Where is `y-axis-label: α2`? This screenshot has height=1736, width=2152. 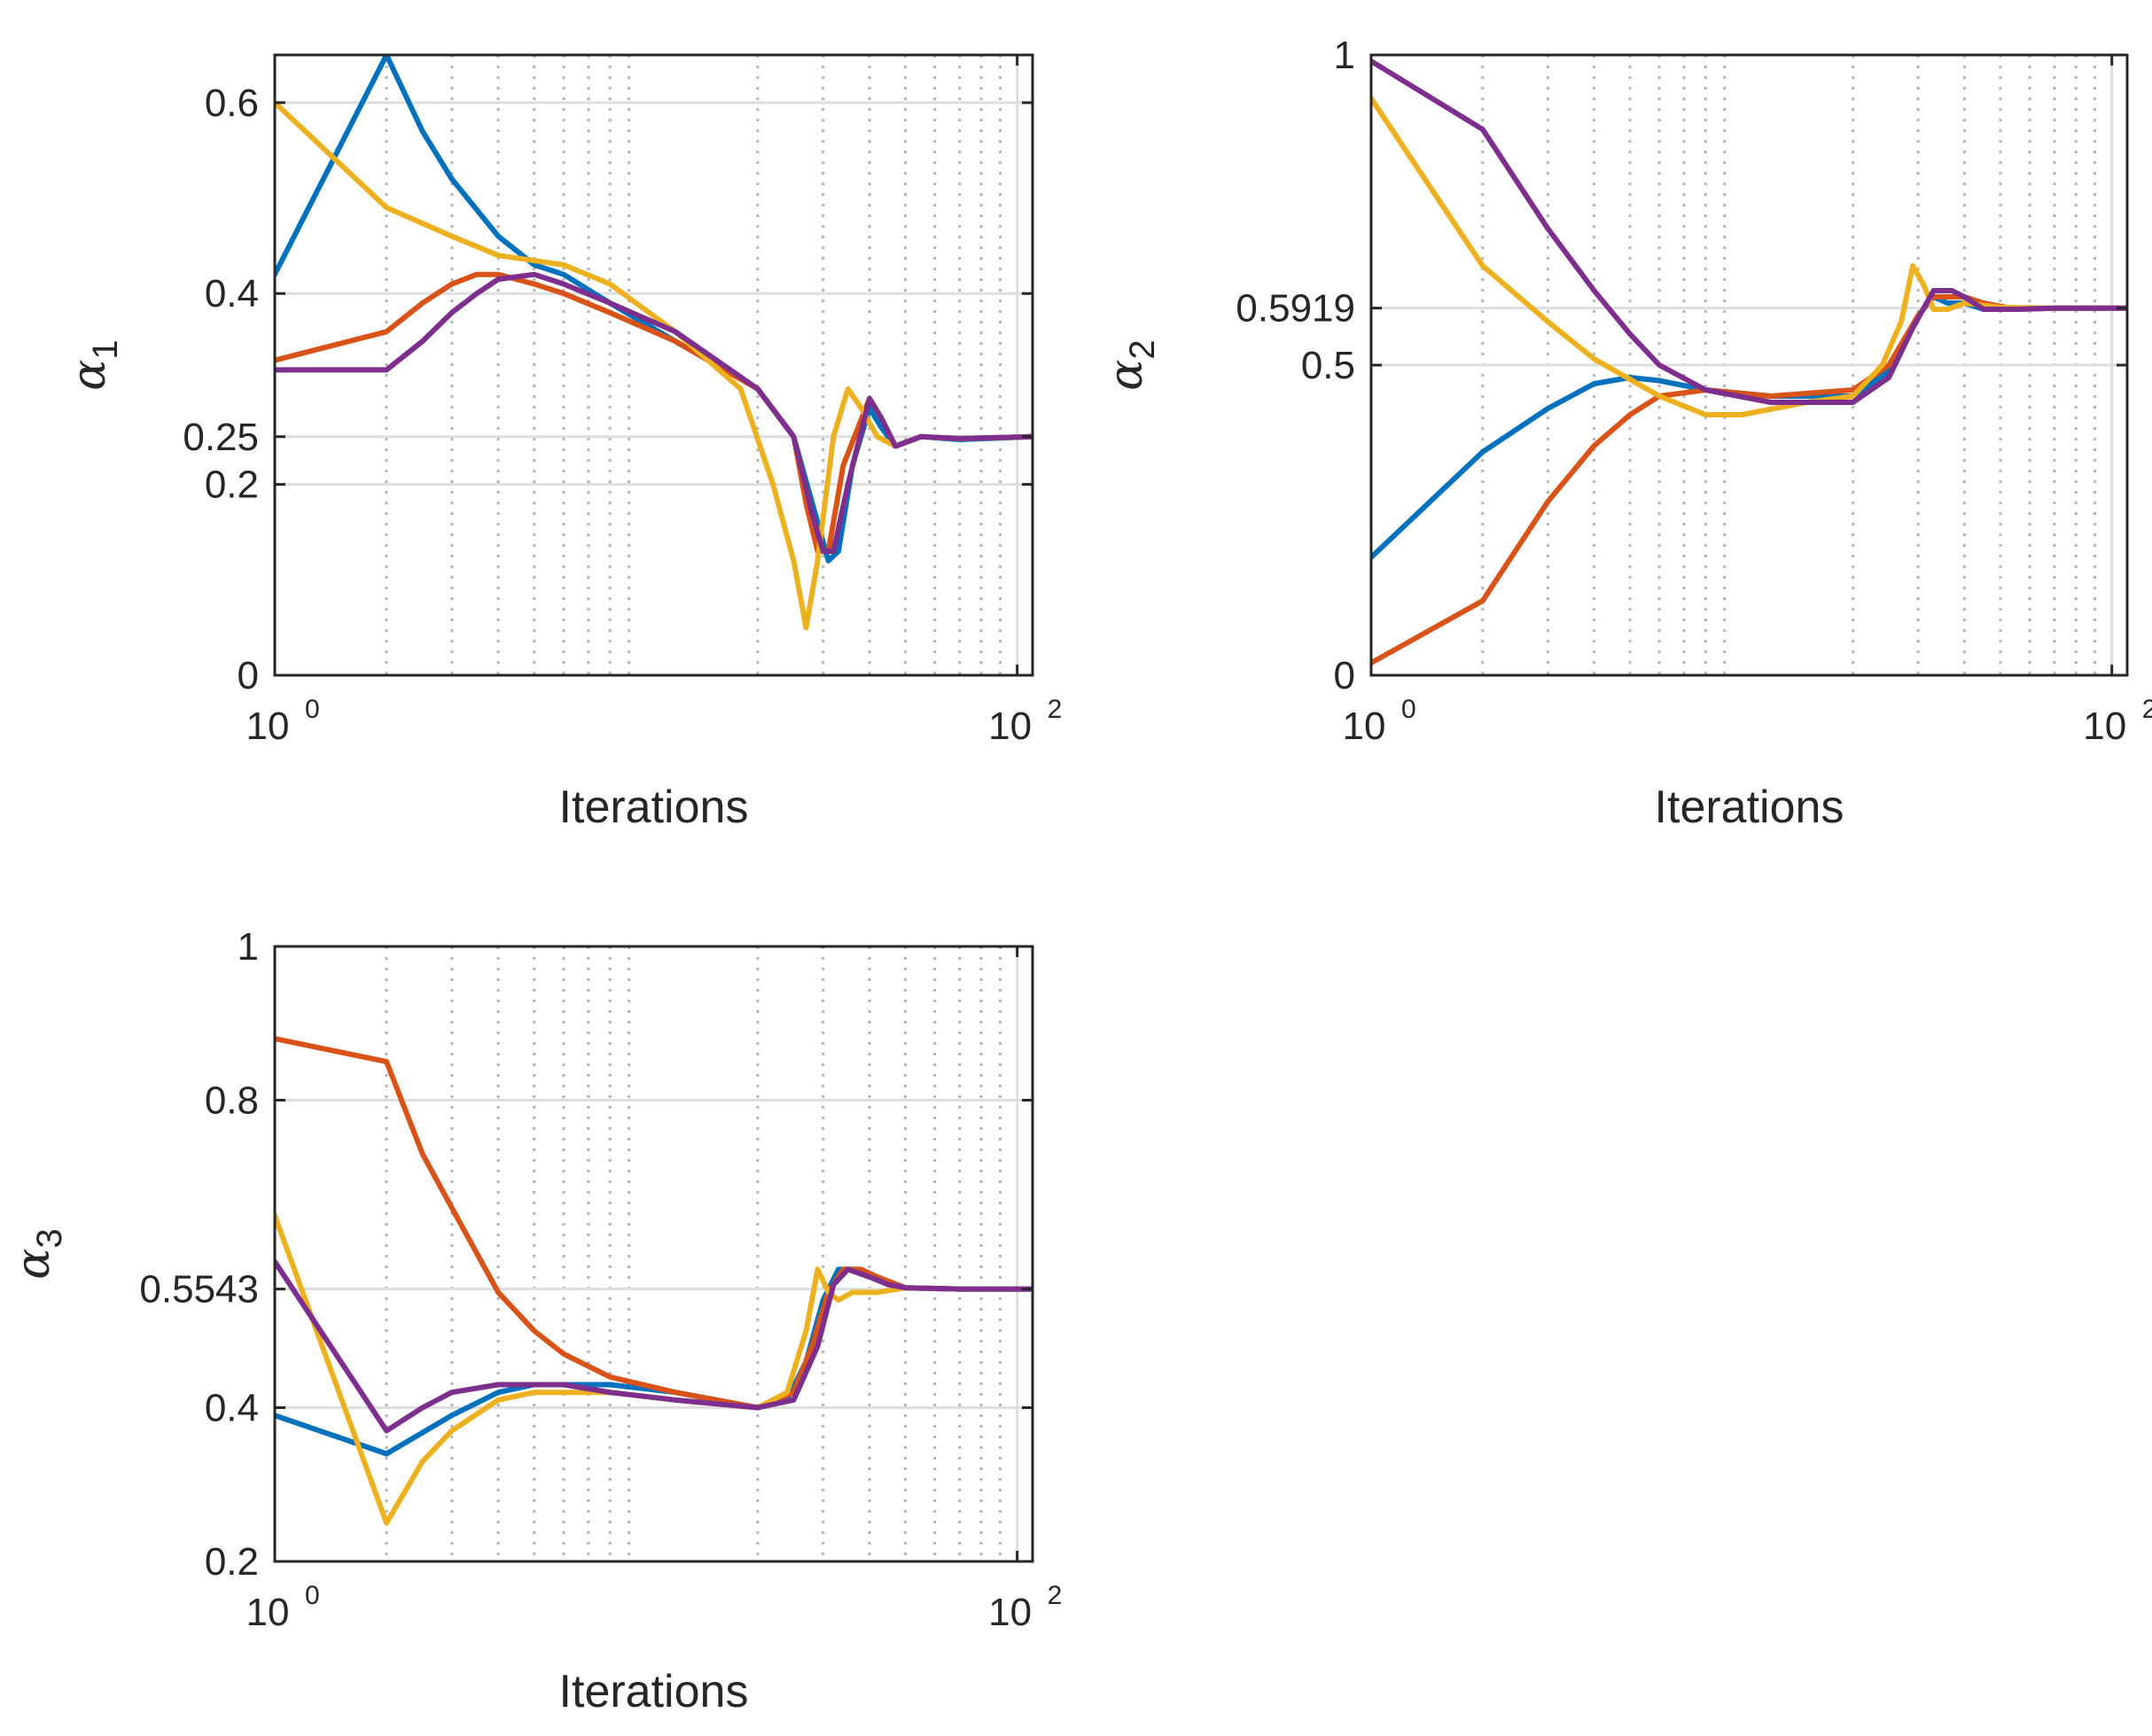 y-axis-label: α2 is located at coordinates (1131, 364).